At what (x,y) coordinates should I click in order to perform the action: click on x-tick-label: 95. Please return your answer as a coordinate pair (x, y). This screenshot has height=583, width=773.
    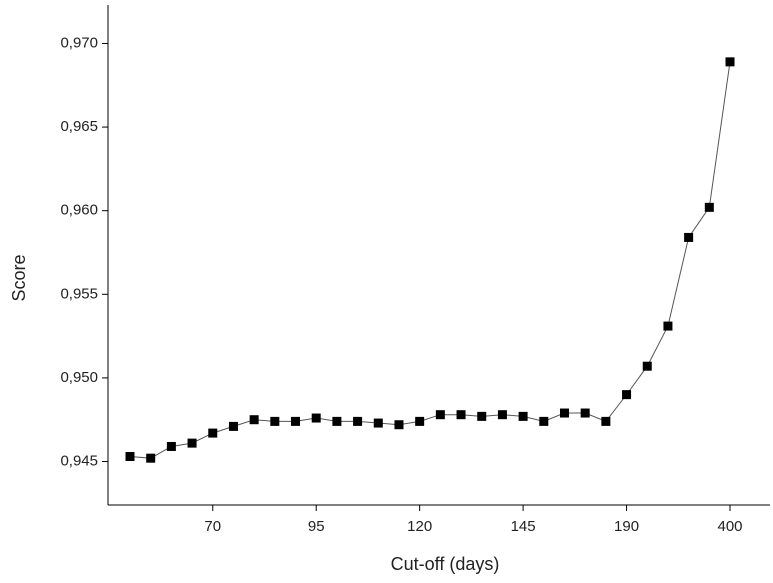
    Looking at the image, I should click on (316, 526).